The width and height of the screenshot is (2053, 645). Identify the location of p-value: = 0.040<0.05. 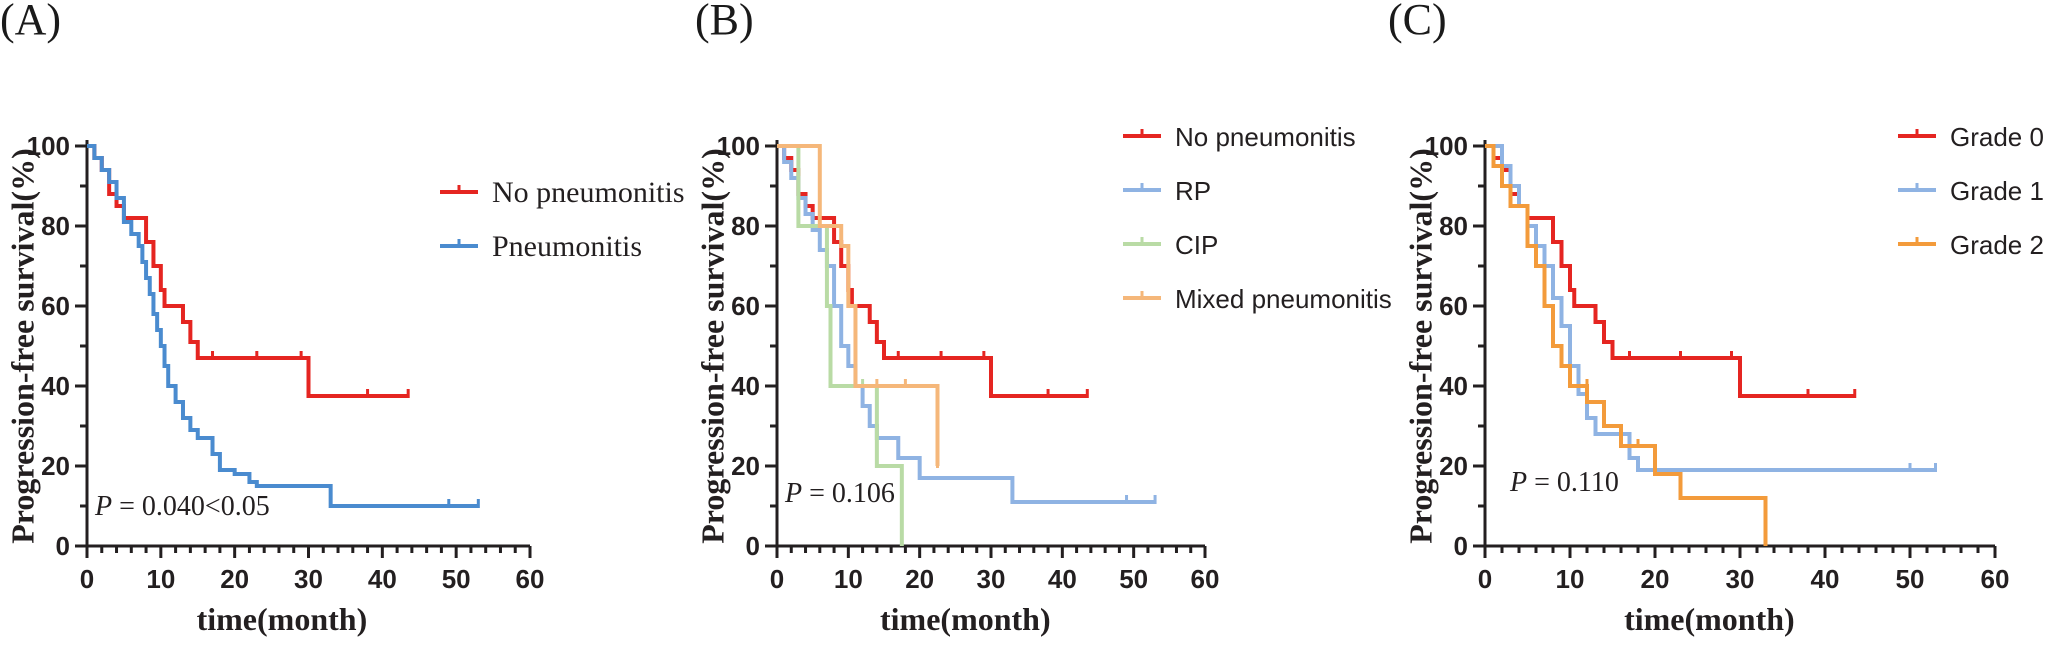
(191, 506).